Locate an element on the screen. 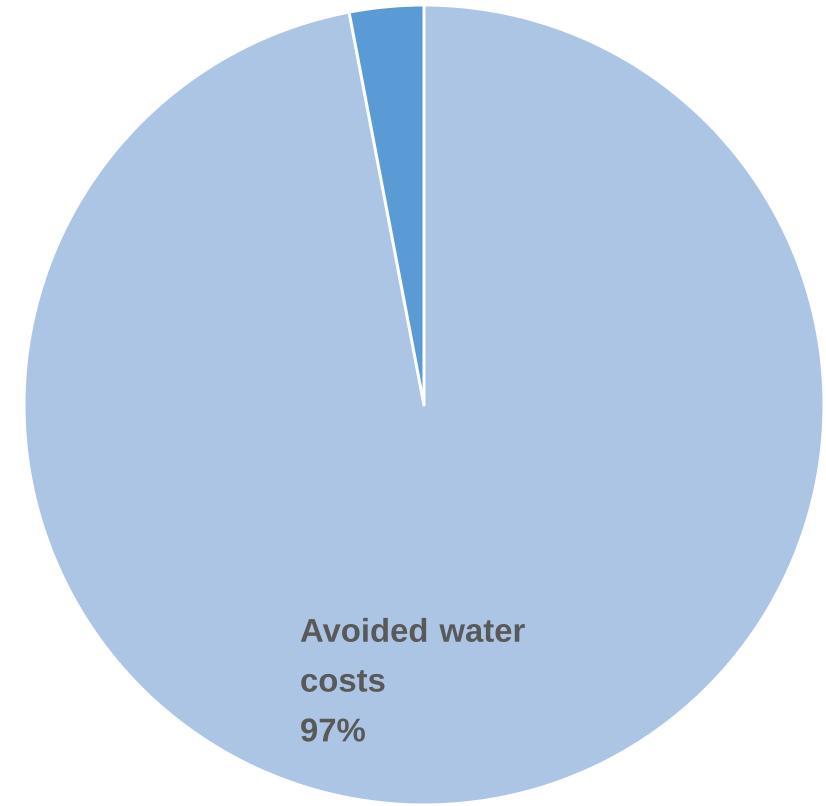  data-label: 97% is located at coordinates (333, 730).